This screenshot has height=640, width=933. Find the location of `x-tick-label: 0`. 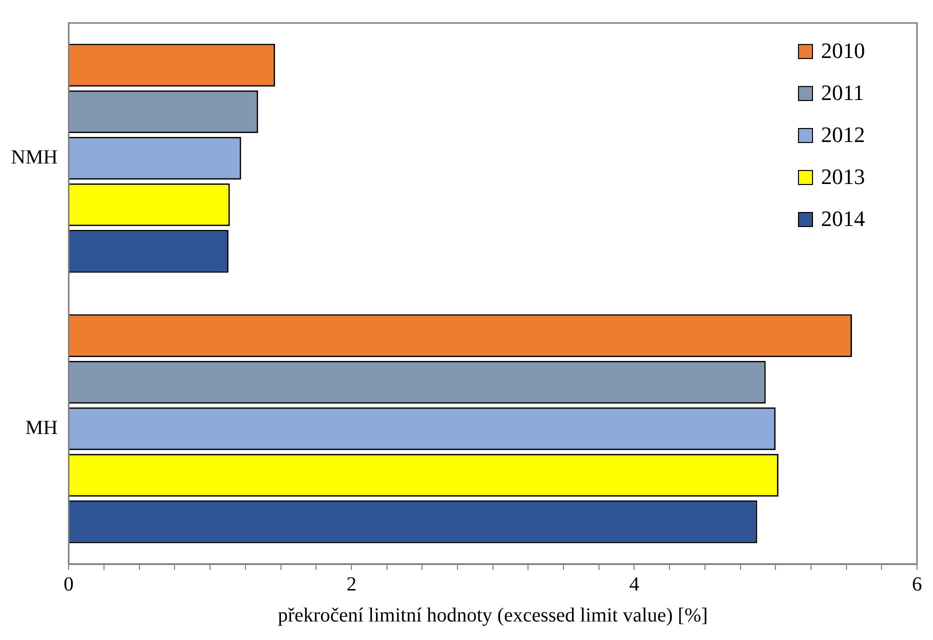

x-tick-label: 0 is located at coordinates (69, 584).